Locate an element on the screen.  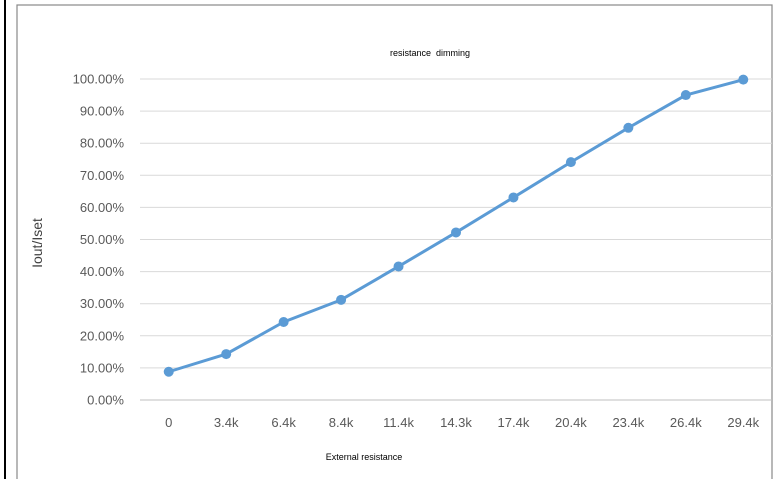
x-tick-label: 26.4k is located at coordinates (686, 422).